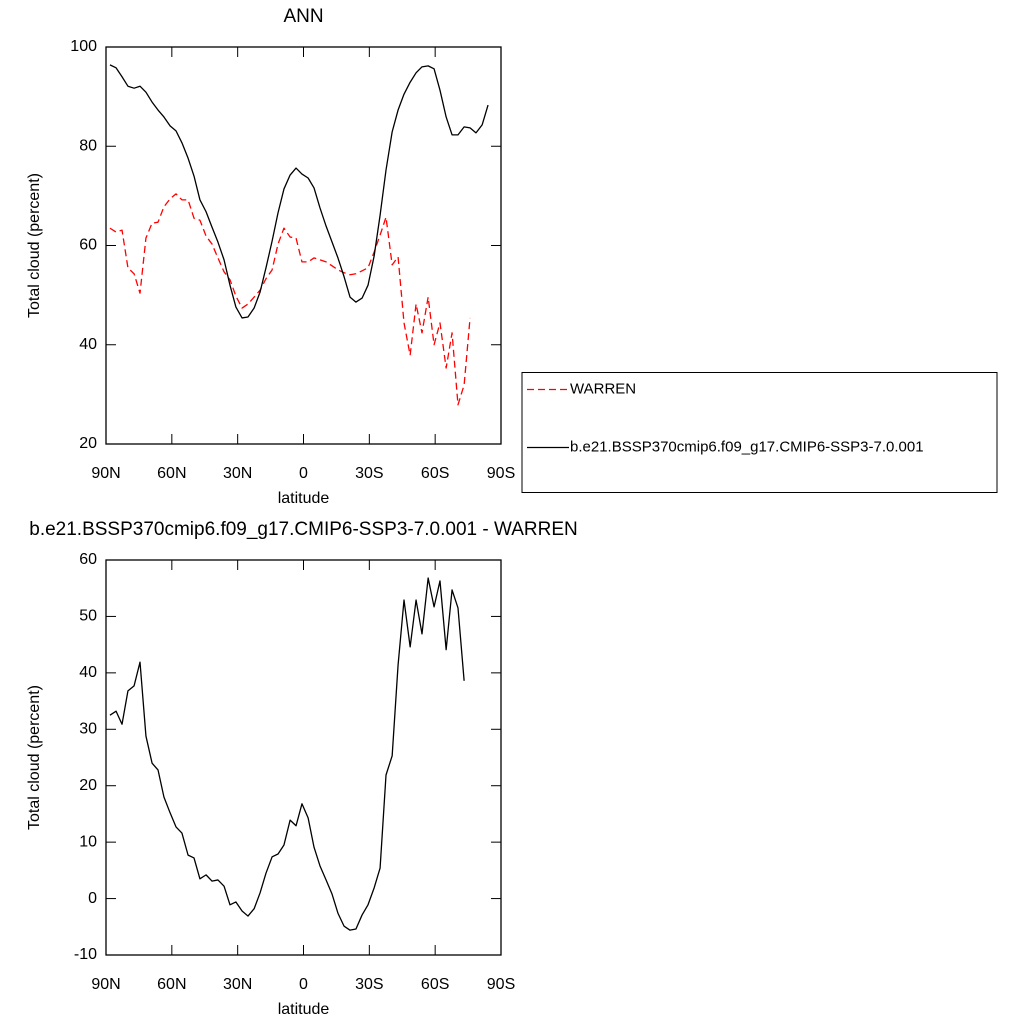 This screenshot has width=1024, height=1024. Describe the element at coordinates (88, 616) in the screenshot. I see `y-tick-label: 50` at that location.